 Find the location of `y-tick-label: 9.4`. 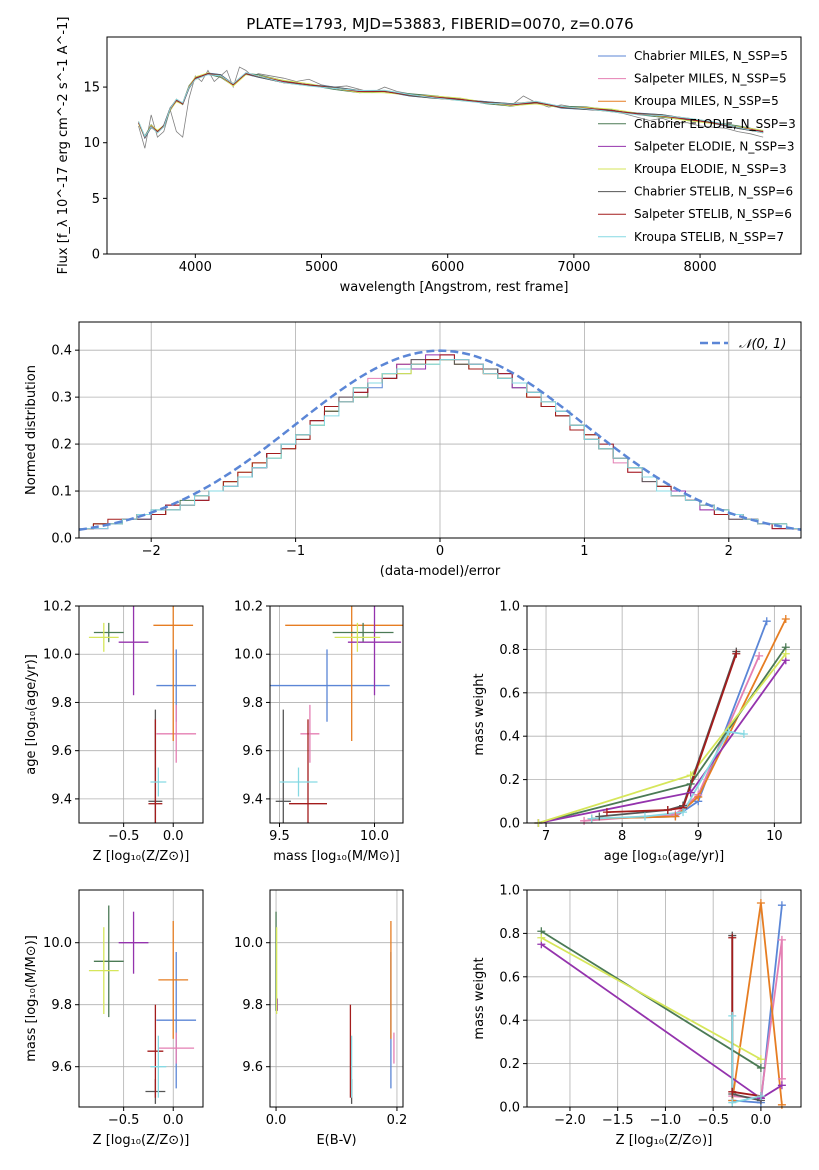

y-tick-label: 9.4 is located at coordinates (252, 799).